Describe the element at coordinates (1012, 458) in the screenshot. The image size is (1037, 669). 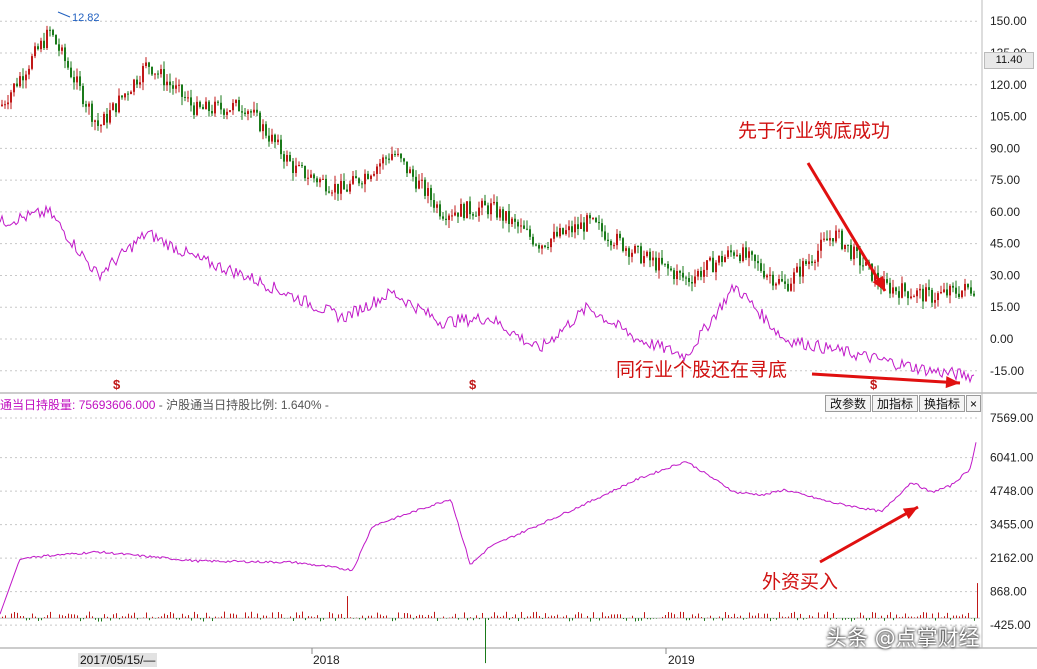
I see `holding-tick-label: 6041.00` at that location.